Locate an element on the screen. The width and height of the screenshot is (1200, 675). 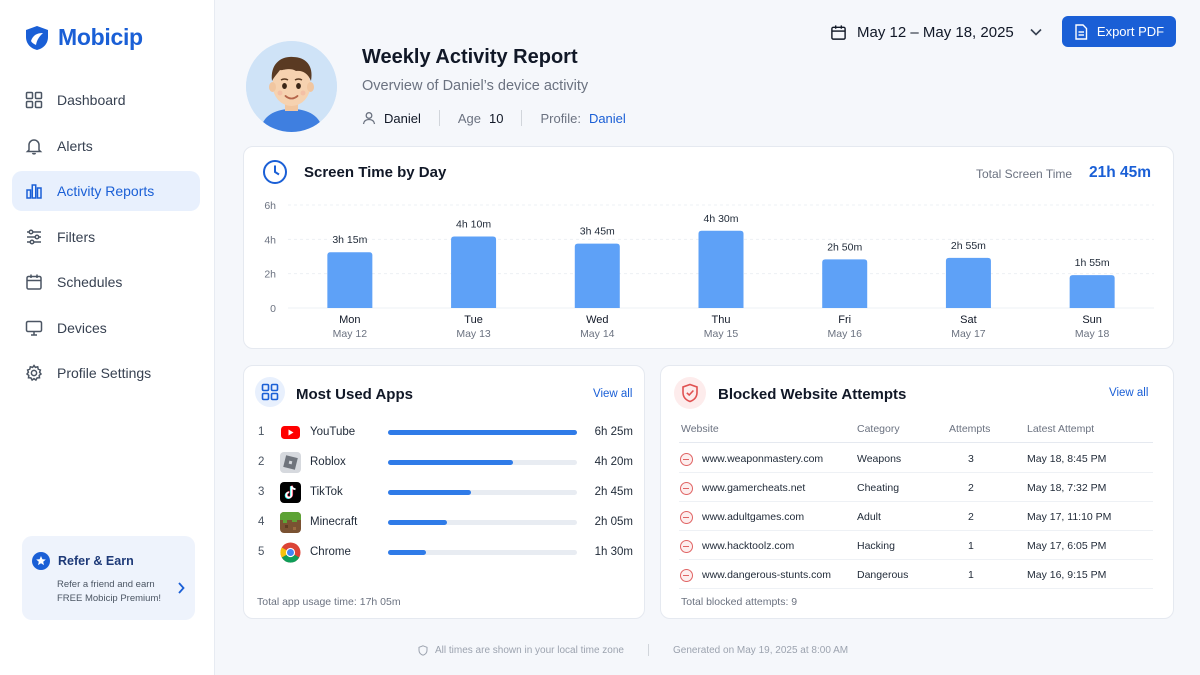
date-range-label: May 12 – May 18, 2025 is located at coordinates (935, 32).